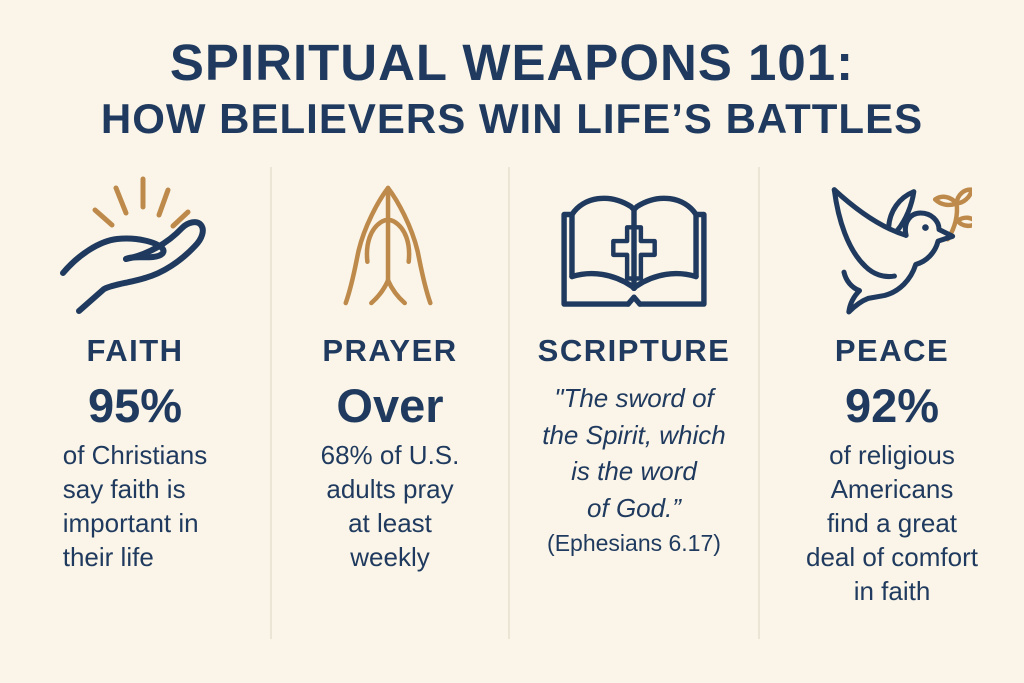 This screenshot has width=1024, height=683. I want to click on faith-heading: FAITH, so click(135, 351).